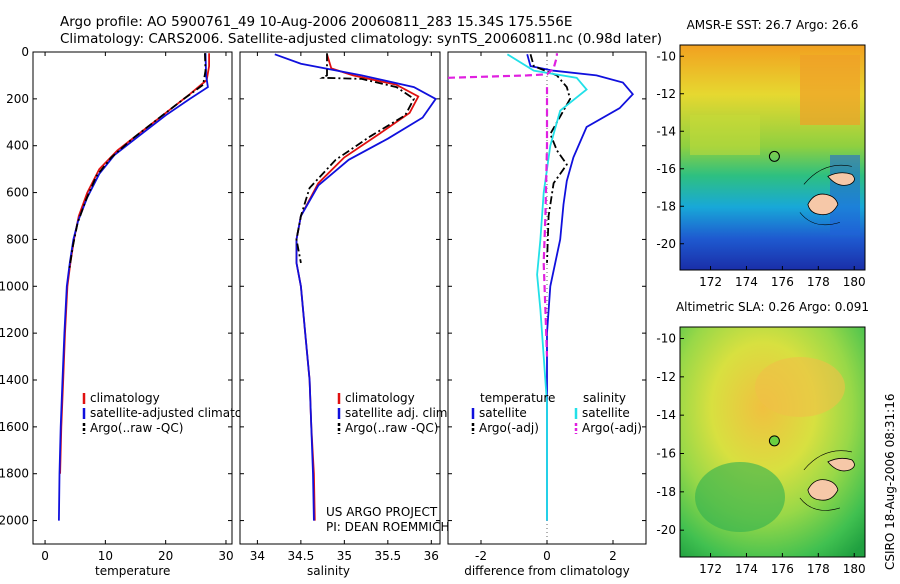 The height and width of the screenshot is (584, 900). What do you see at coordinates (165, 556) in the screenshot?
I see `x-tick-label: 20` at bounding box center [165, 556].